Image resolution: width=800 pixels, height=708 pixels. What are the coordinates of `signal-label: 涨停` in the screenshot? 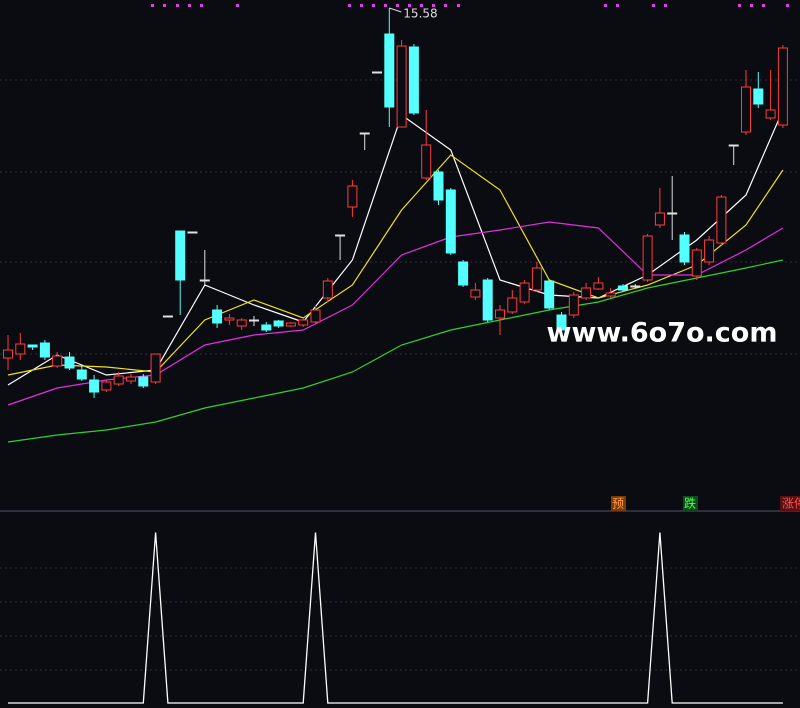 It's located at (791, 503).